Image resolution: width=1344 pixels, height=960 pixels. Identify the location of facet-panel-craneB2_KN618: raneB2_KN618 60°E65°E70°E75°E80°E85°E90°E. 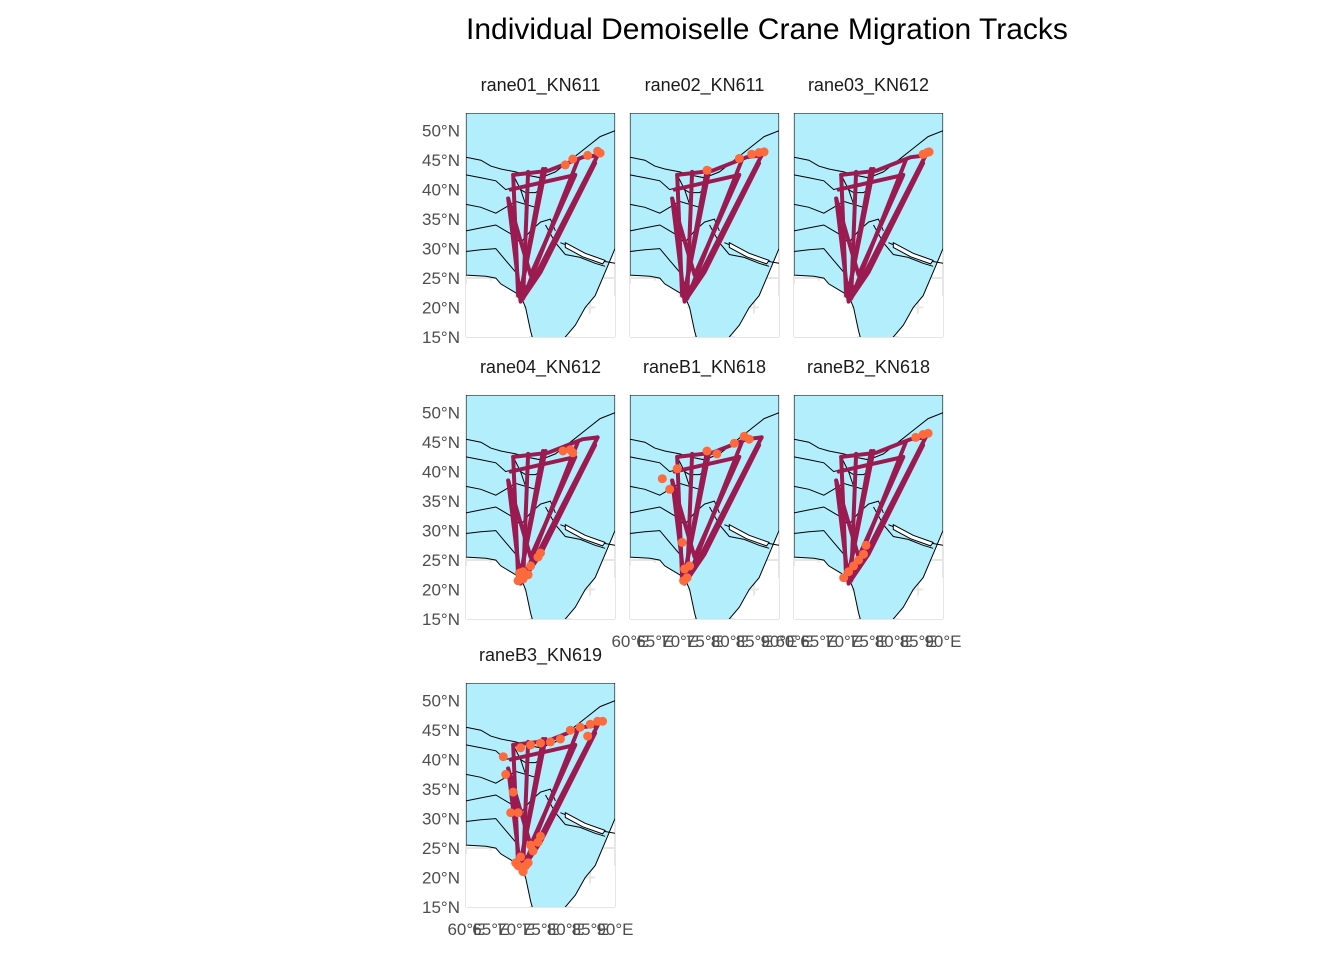
(868, 504).